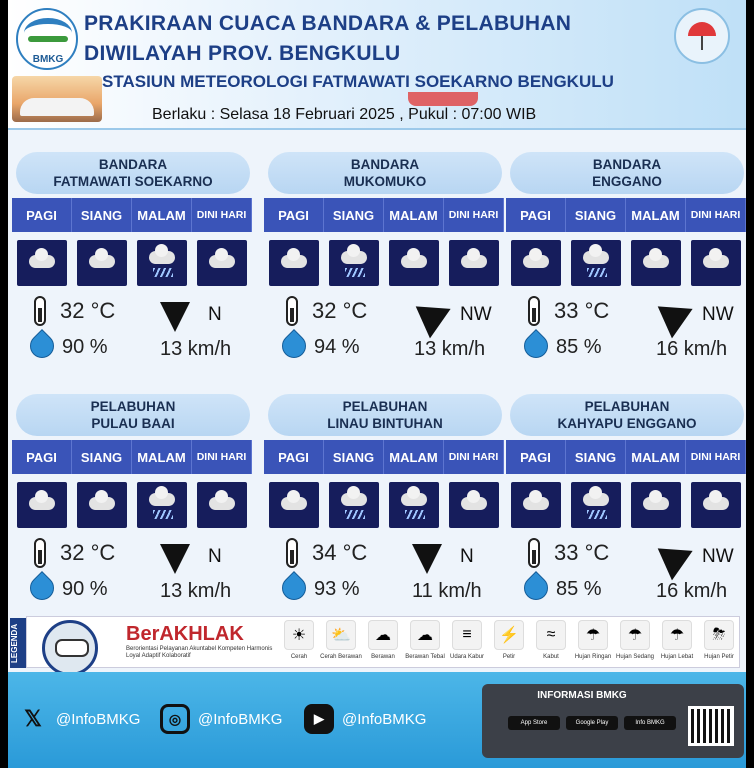 The image size is (754, 768). Describe the element at coordinates (385, 415) in the screenshot. I see `station-name: PELABUHAN LINAU BINTUHAN` at that location.